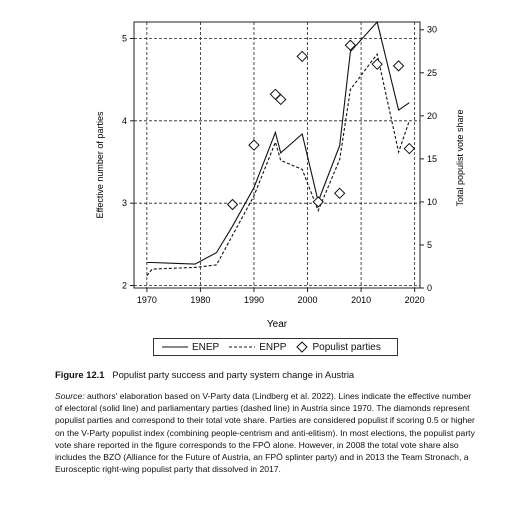  Describe the element at coordinates (432, 73) in the screenshot. I see `y-tick-label-right: 25` at that location.